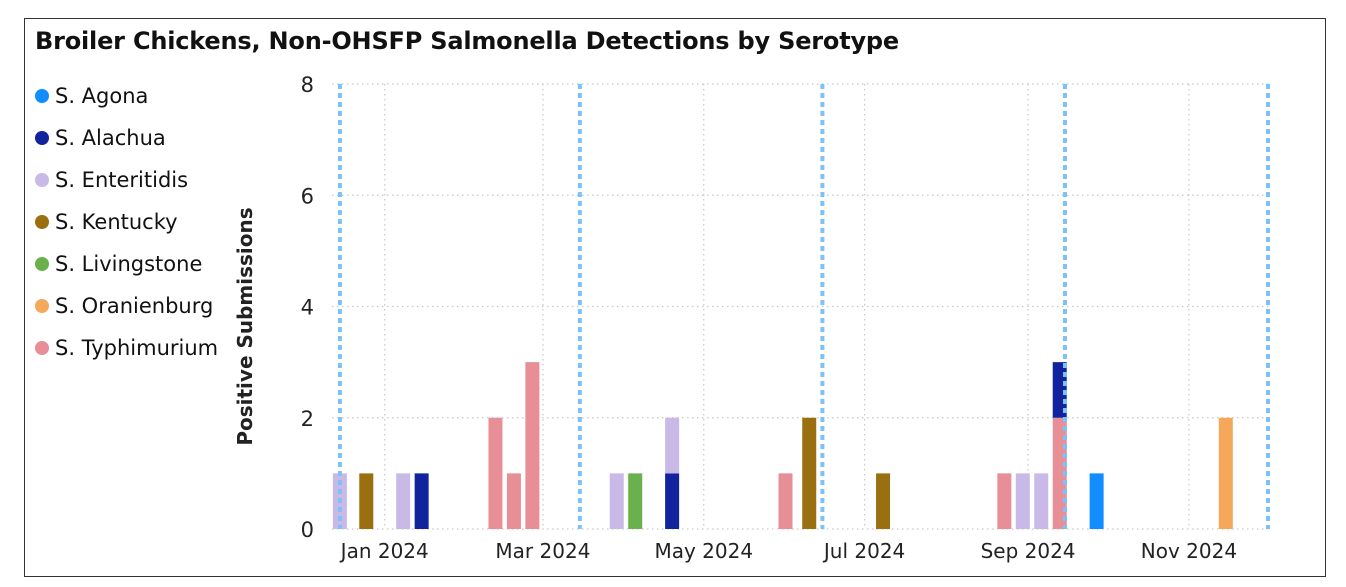 The height and width of the screenshot is (587, 1346). What do you see at coordinates (129, 264) in the screenshot?
I see `legend-label: S. Livingstone` at bounding box center [129, 264].